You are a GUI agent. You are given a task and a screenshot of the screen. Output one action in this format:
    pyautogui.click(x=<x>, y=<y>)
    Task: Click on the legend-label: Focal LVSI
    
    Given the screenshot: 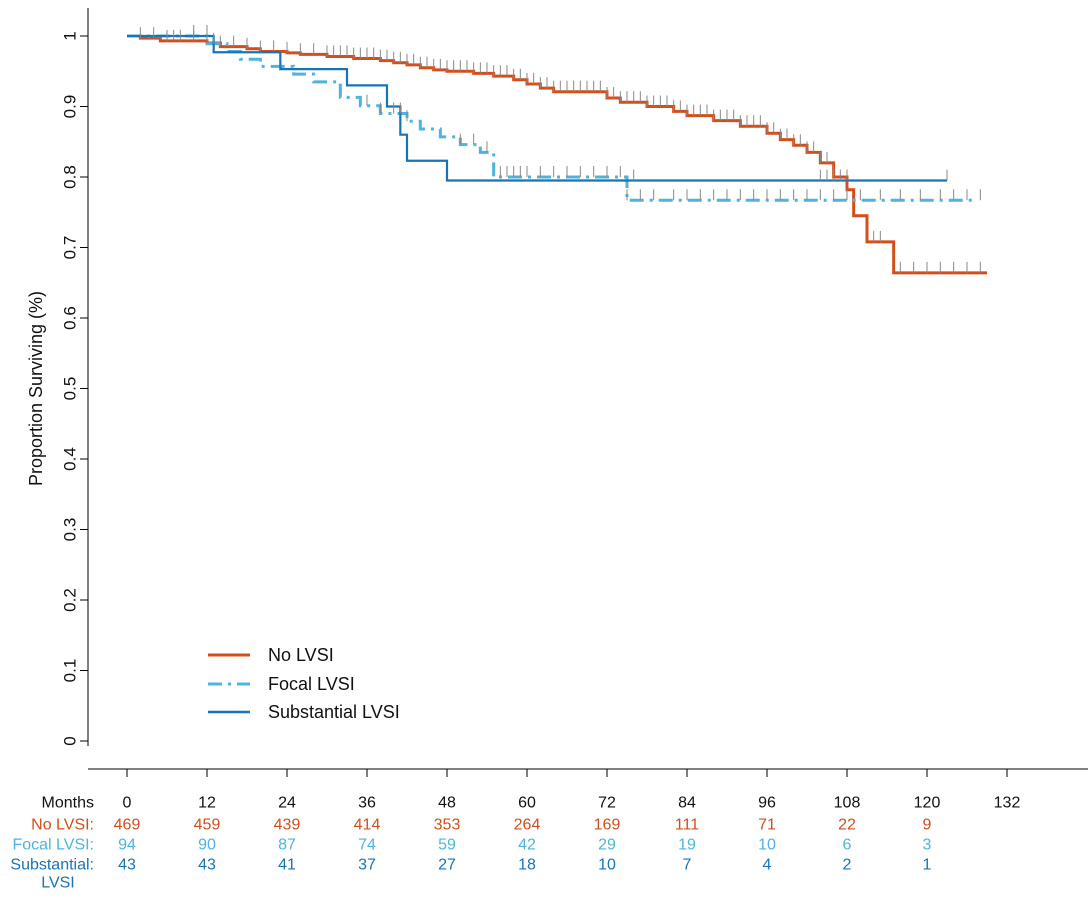 What is the action you would take?
    pyautogui.click(x=311, y=684)
    